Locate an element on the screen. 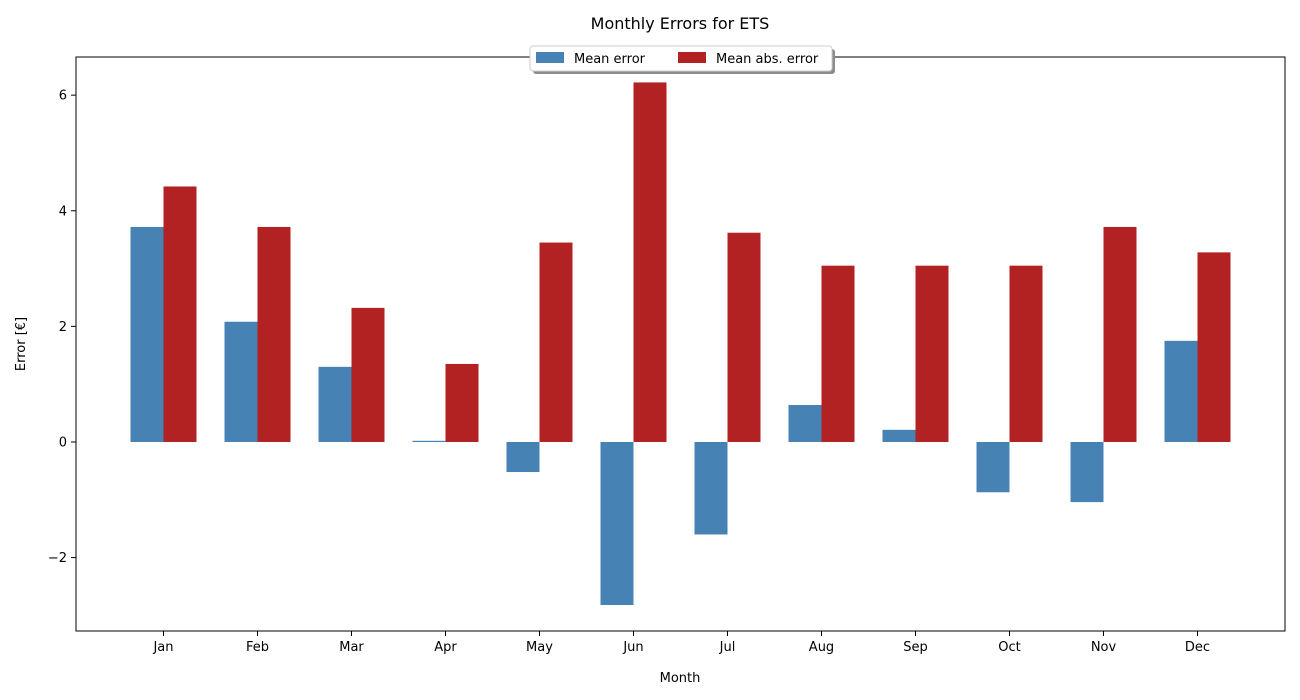  bar-mean-error-dec is located at coordinates (1181, 391).